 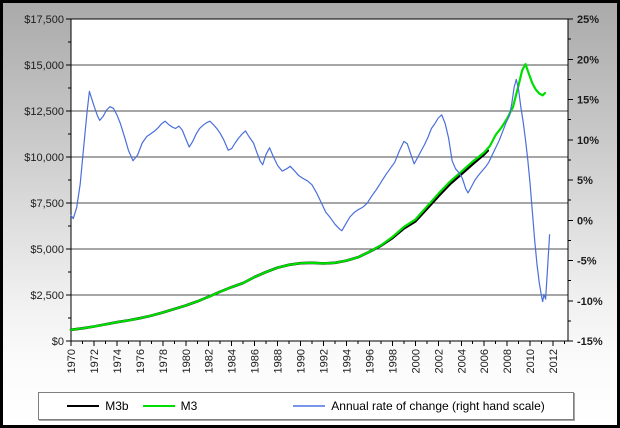 I want to click on svg-text: 1976, so click(x=141, y=361).